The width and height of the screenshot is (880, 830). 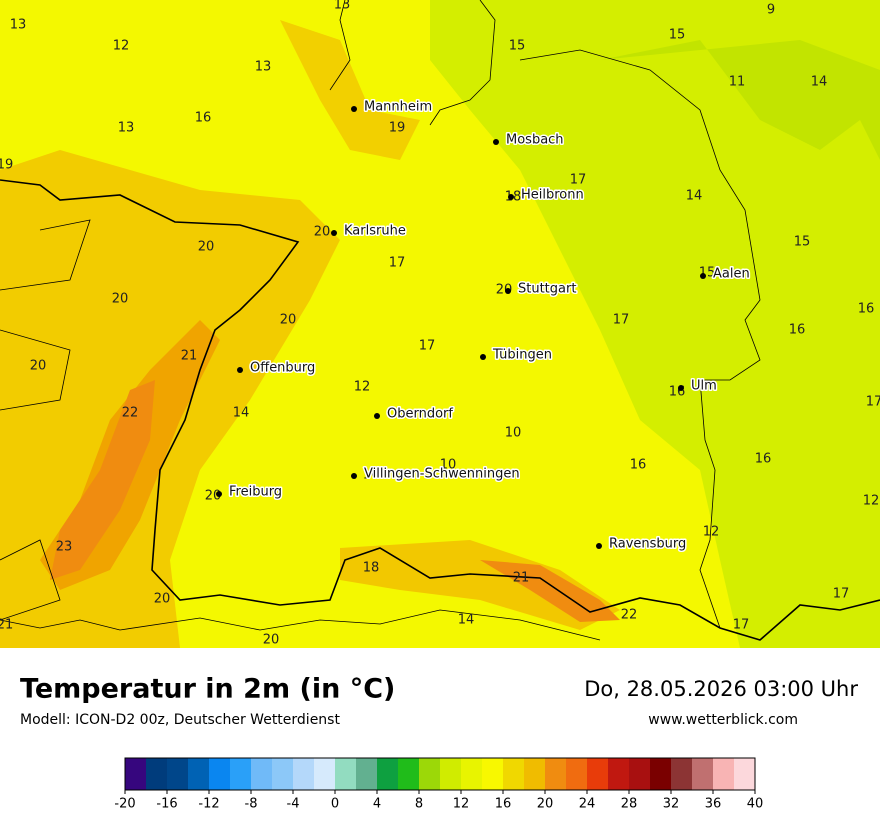 What do you see at coordinates (124, 804) in the screenshot?
I see `legend-tick-label: -20` at bounding box center [124, 804].